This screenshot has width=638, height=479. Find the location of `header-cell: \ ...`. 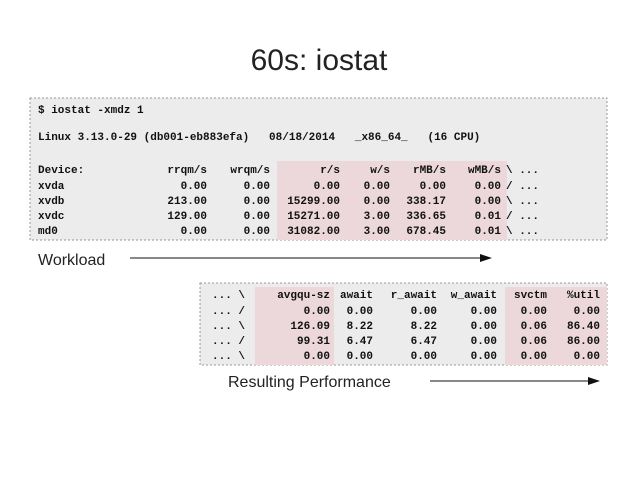

header-cell: \ ... is located at coordinates (522, 171).